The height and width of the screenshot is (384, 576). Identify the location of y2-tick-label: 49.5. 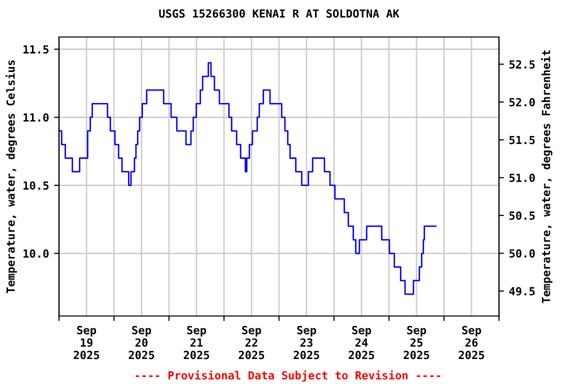
(522, 291).